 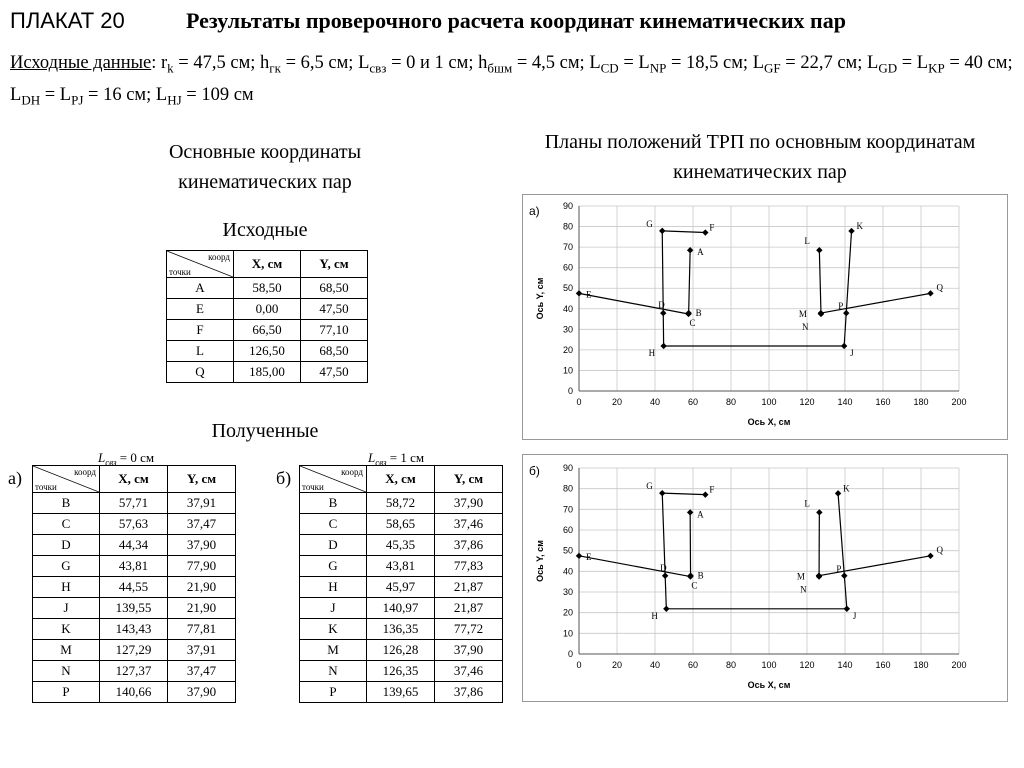 I want to click on point-label-j: J, so click(x=852, y=353).